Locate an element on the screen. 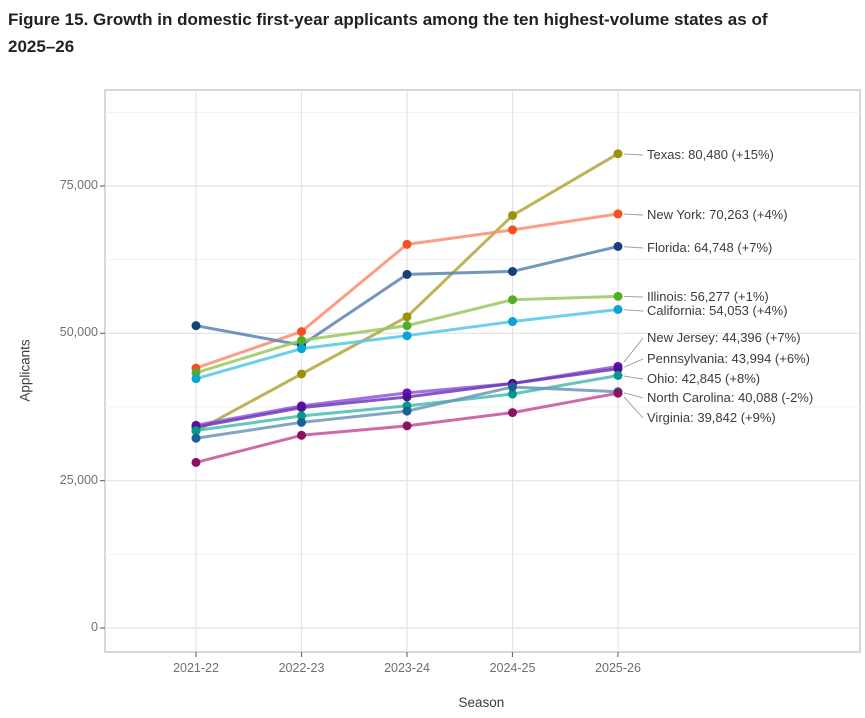  callout-leader-north-carolina is located at coordinates (633, 395).